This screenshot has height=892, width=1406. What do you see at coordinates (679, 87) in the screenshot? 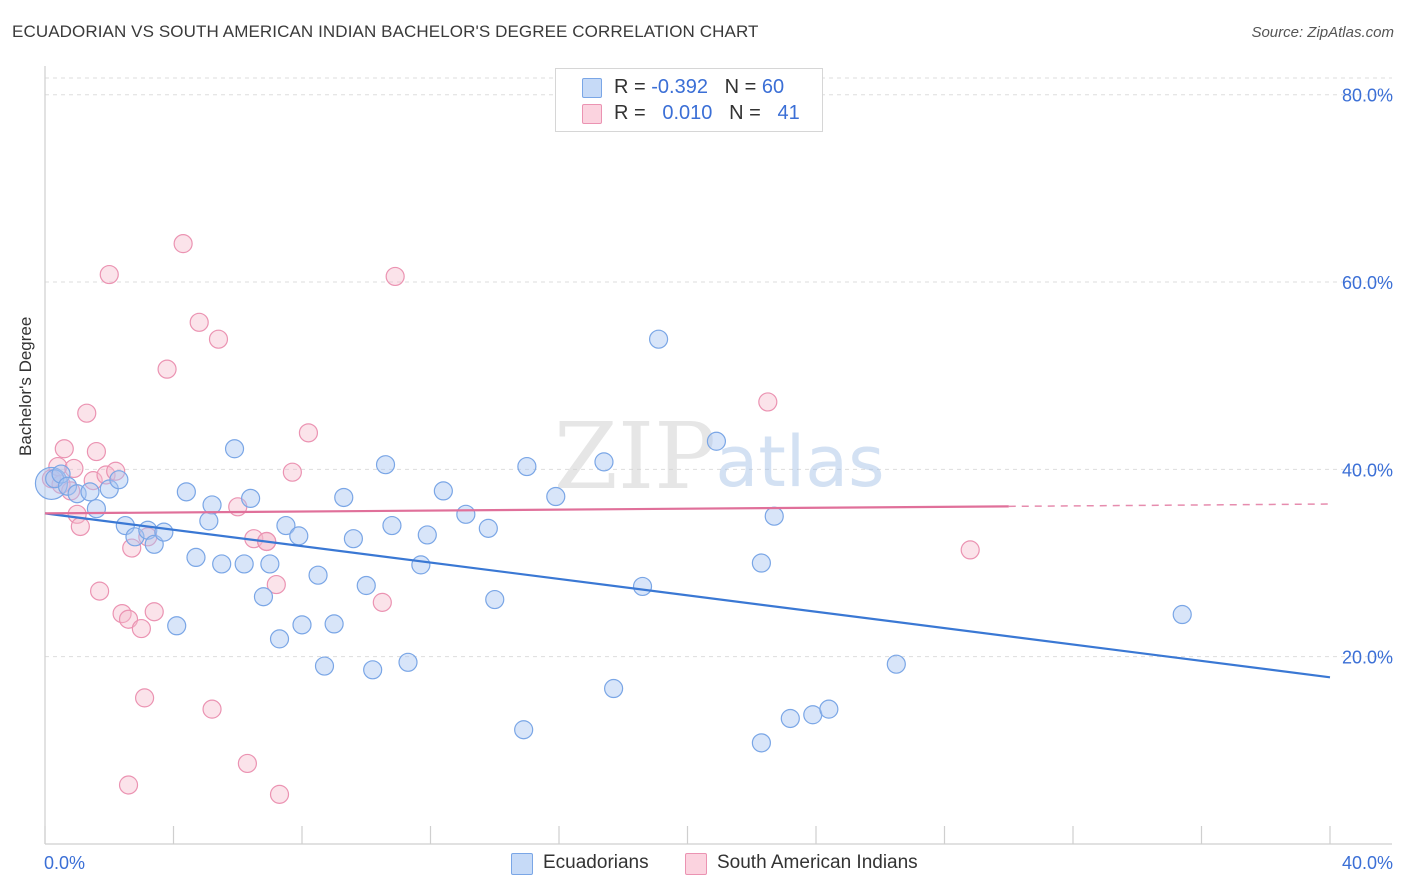
I see `legend-r-value: -0.392` at bounding box center [679, 87].